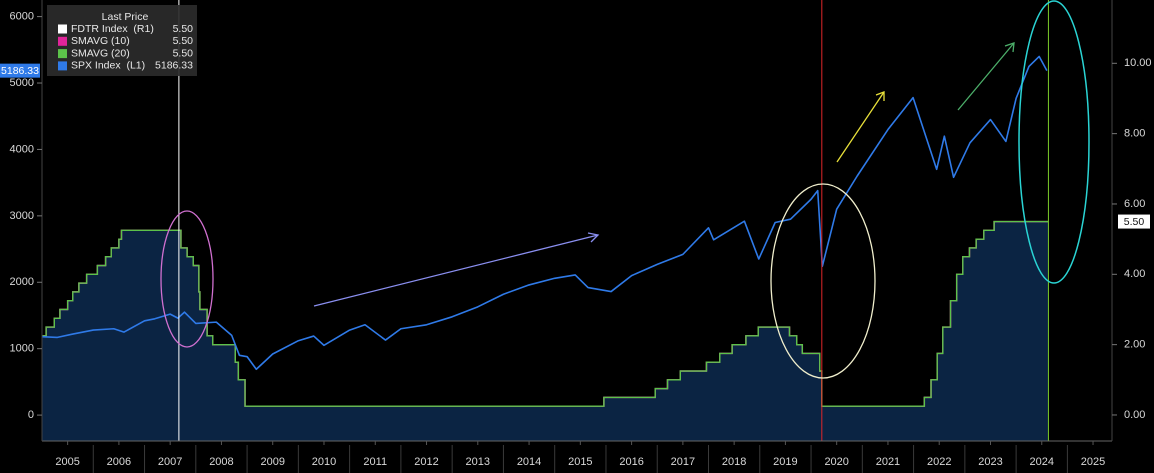  I want to click on legend-box, so click(122, 40).